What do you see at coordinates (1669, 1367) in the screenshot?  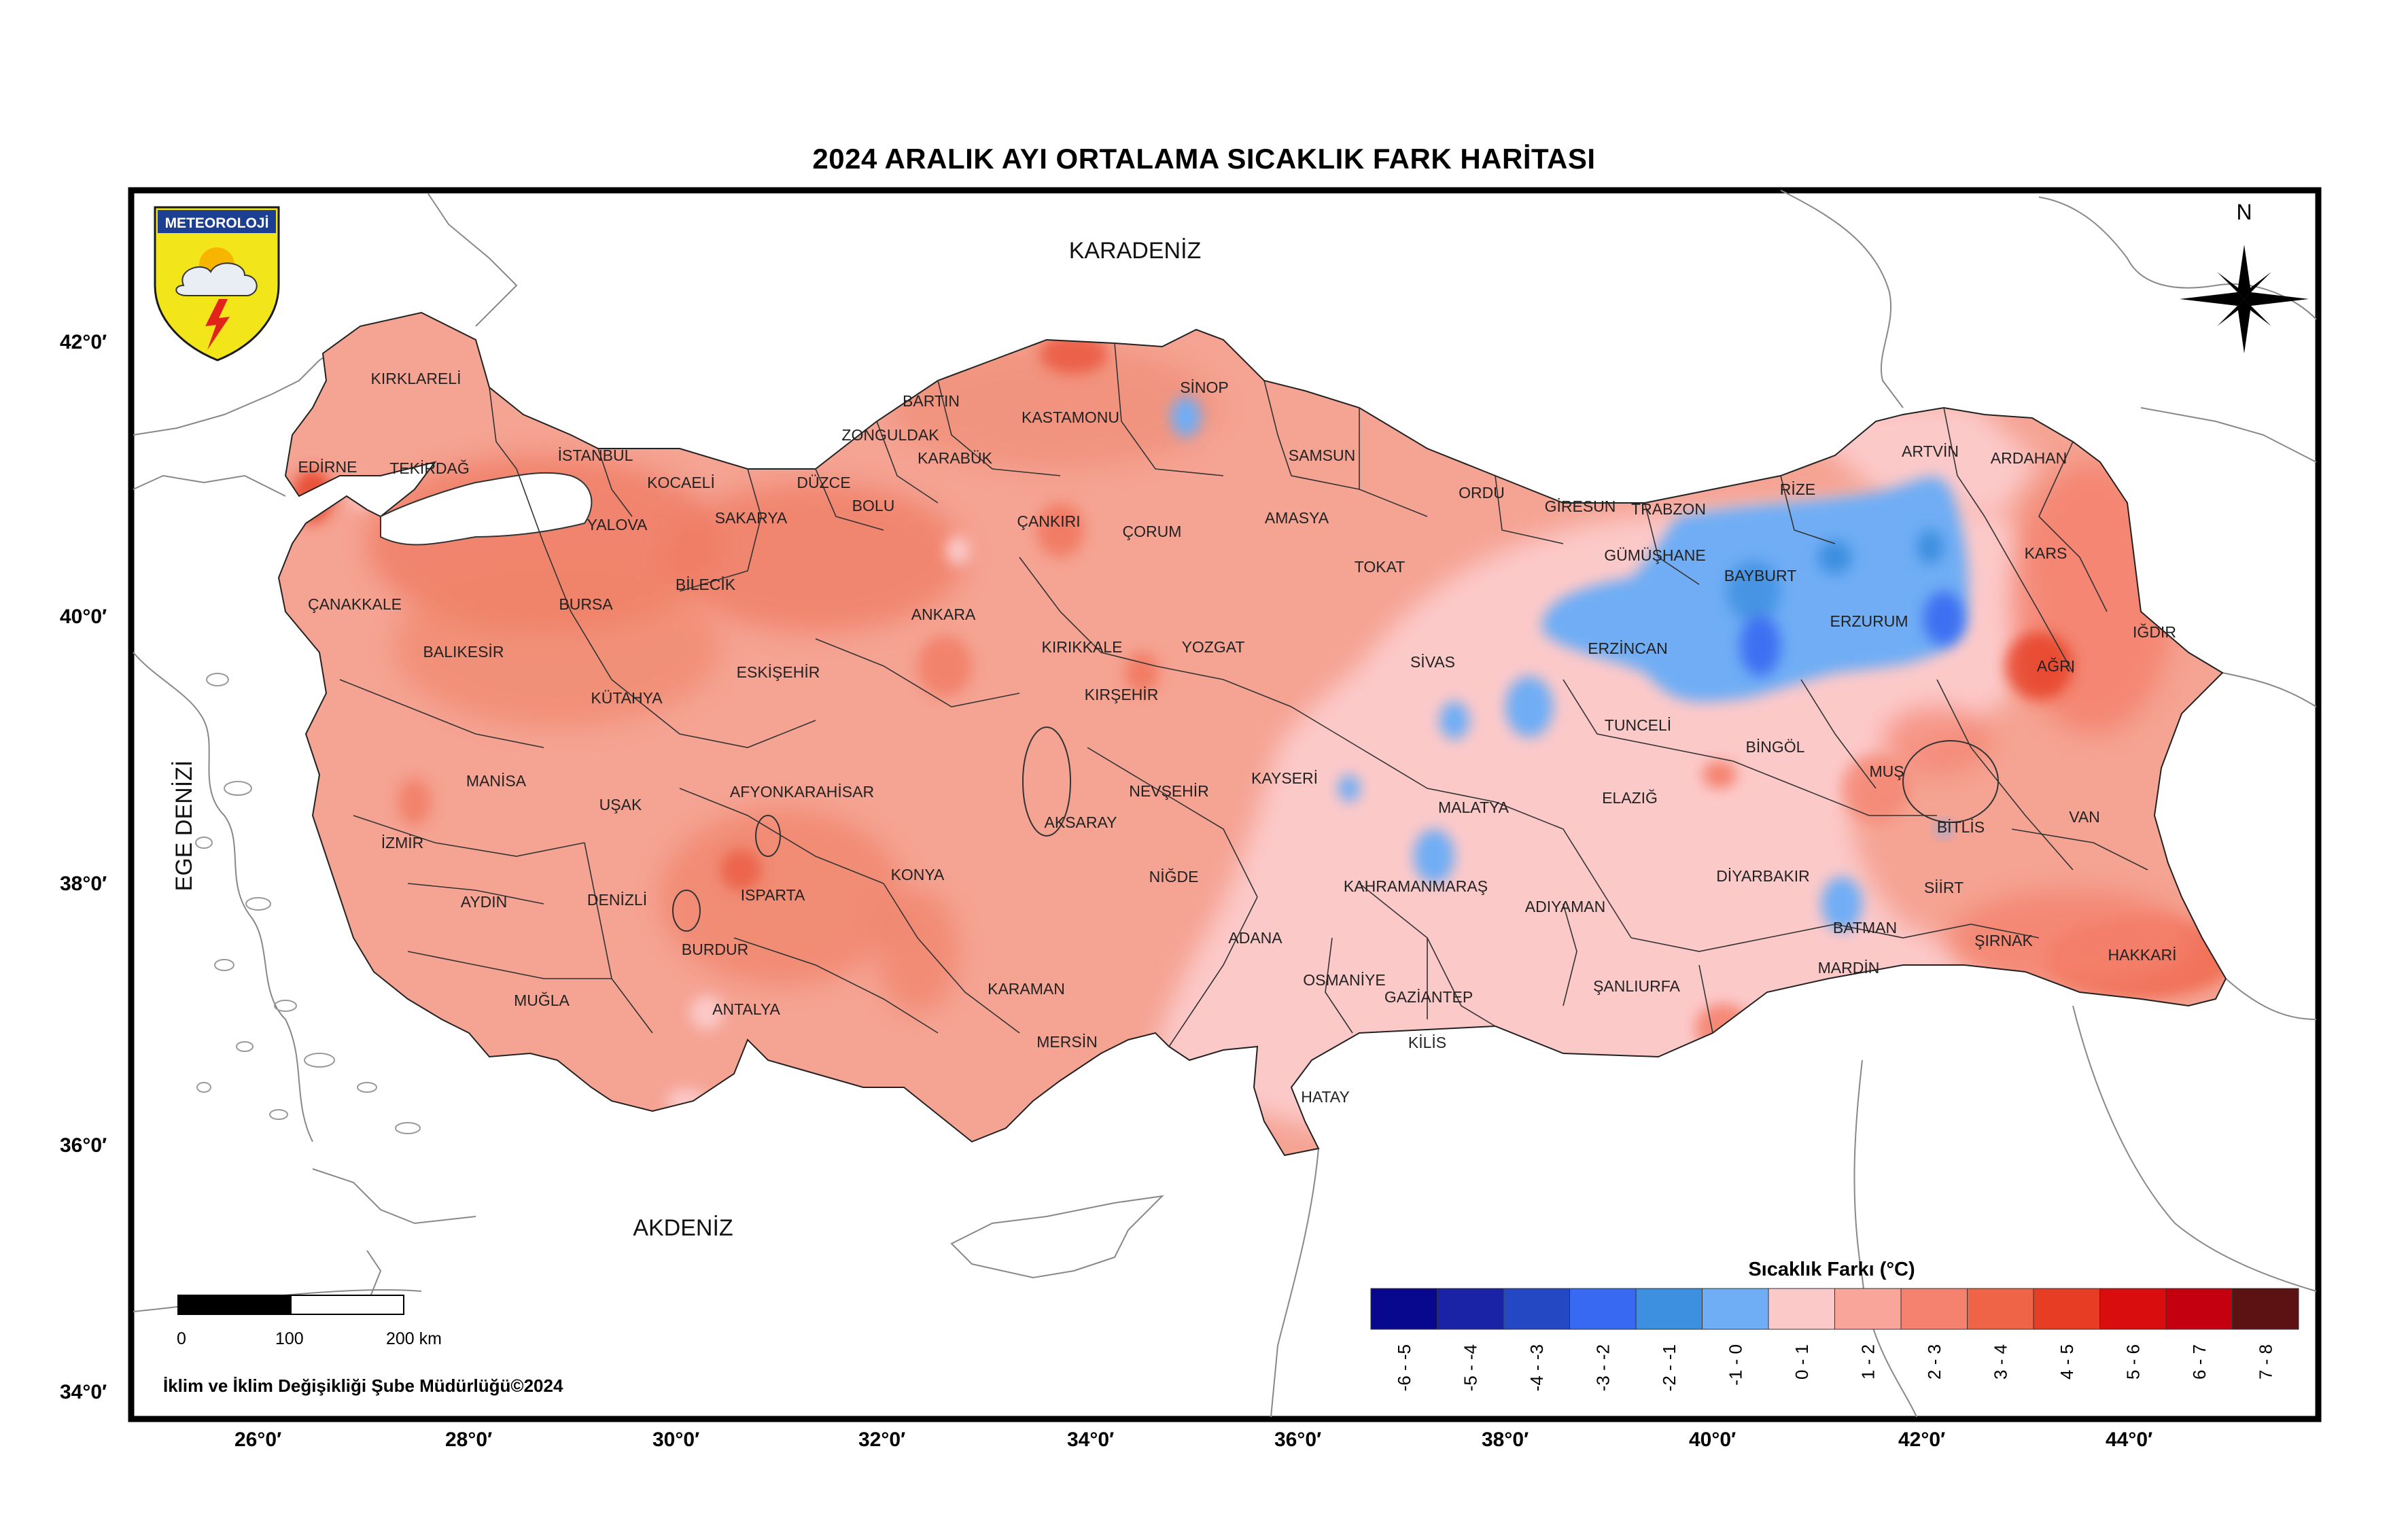 I see `legend-label: -2 - -1` at bounding box center [1669, 1367].